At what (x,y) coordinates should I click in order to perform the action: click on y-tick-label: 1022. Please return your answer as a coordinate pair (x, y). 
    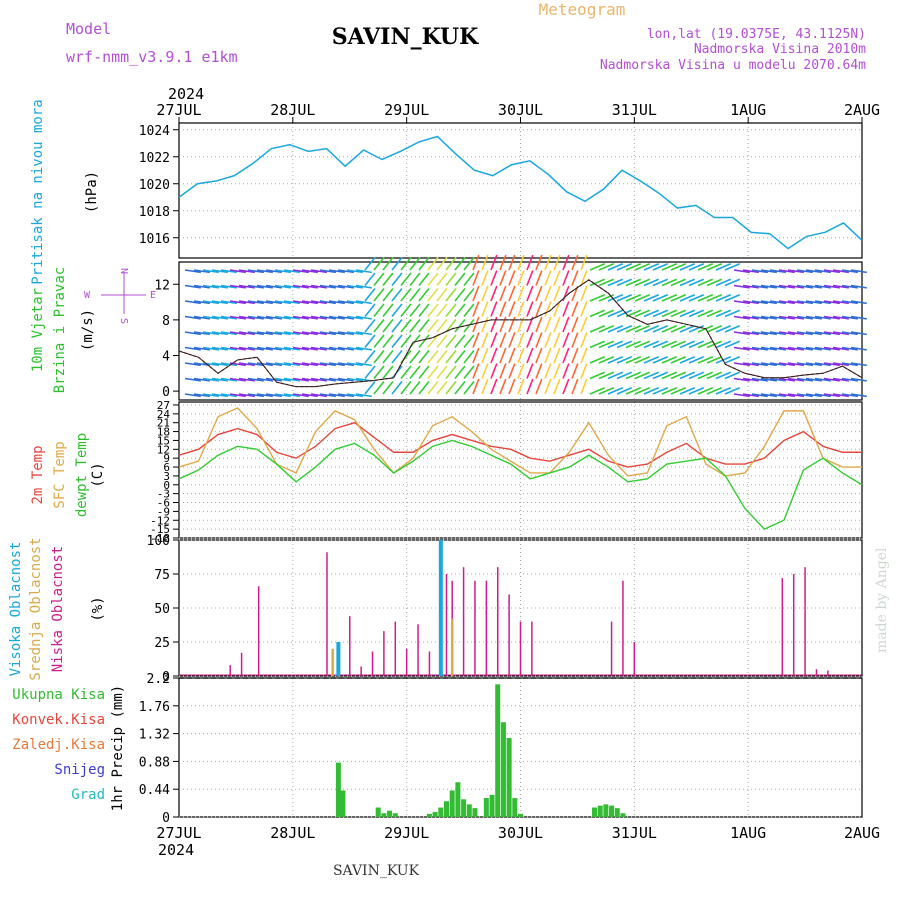
    Looking at the image, I should click on (154, 158).